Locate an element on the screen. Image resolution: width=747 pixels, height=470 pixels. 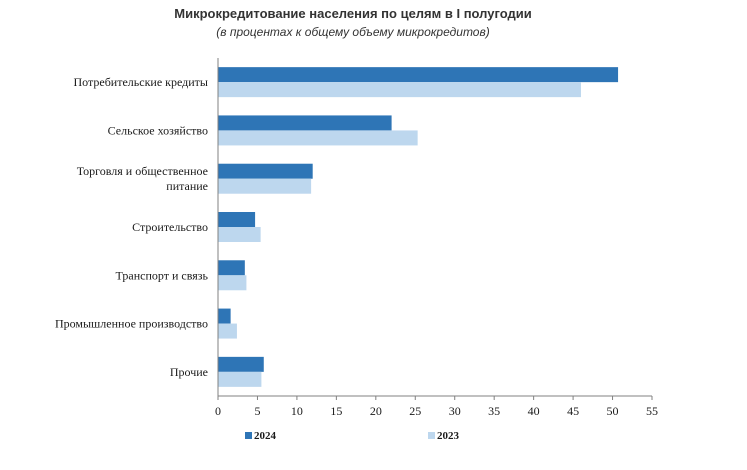
category-label: Прочие is located at coordinates (189, 372).